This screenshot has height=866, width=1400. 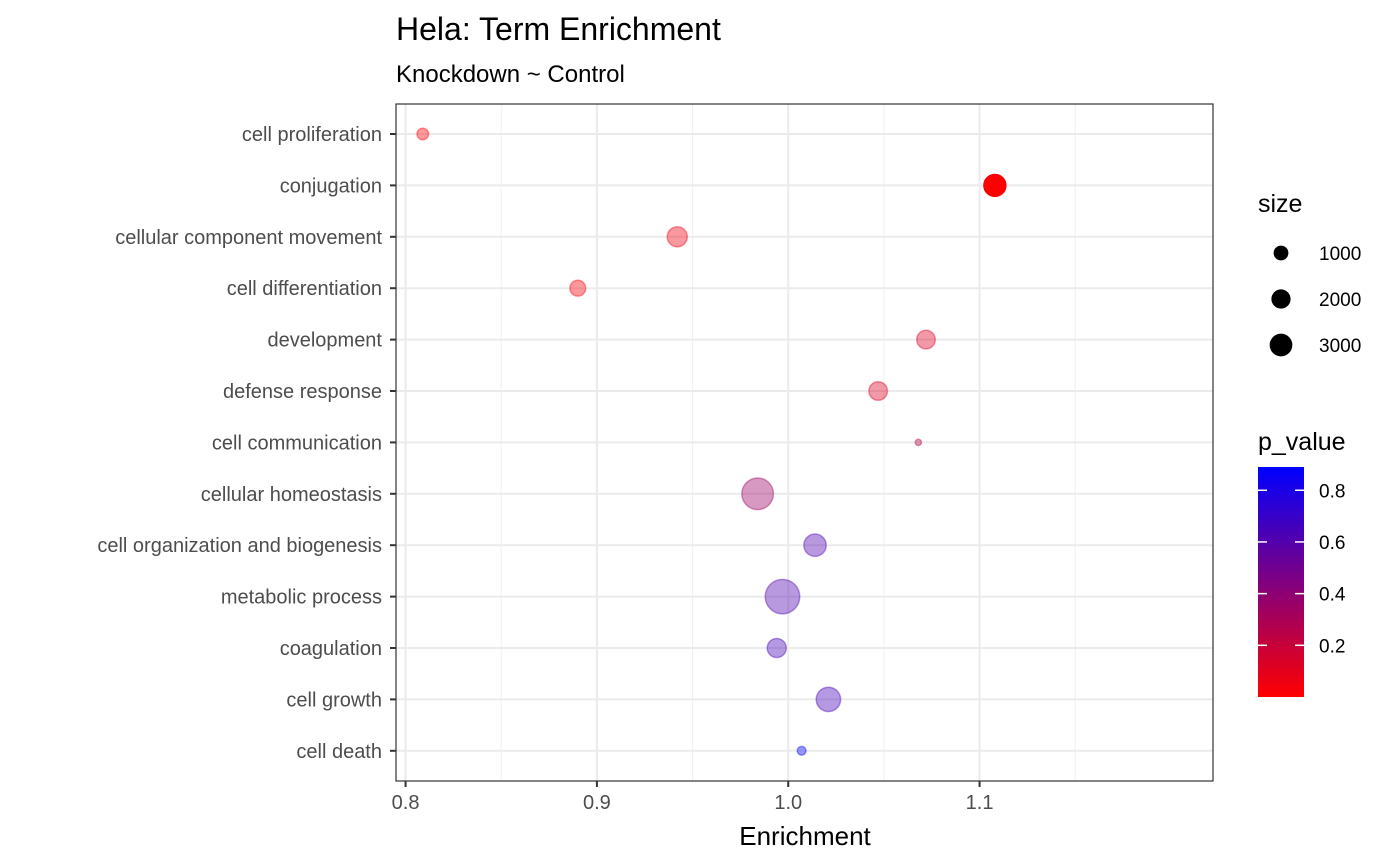 I want to click on p-value-legend: p_value 0.2 0.4 0.6 0.8, so click(x=1302, y=562).